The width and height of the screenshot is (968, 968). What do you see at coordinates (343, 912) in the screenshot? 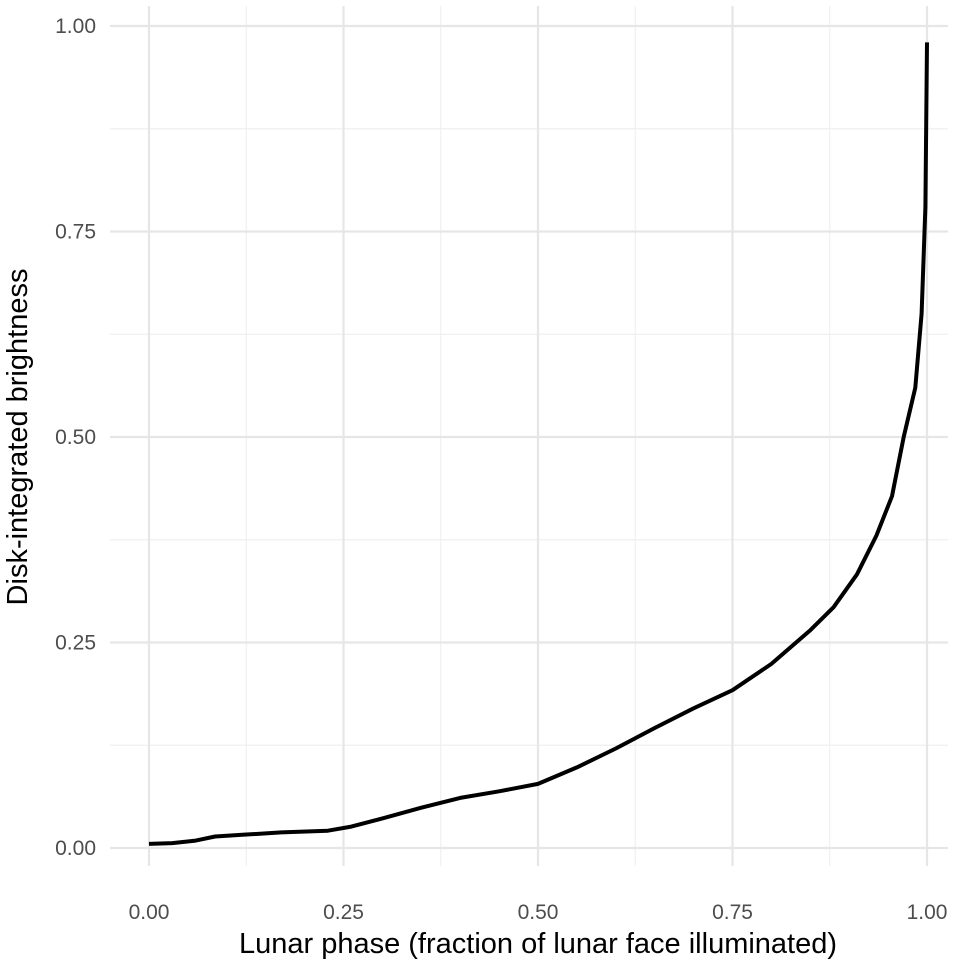
I see `x-tick-label: 0.25` at bounding box center [343, 912].